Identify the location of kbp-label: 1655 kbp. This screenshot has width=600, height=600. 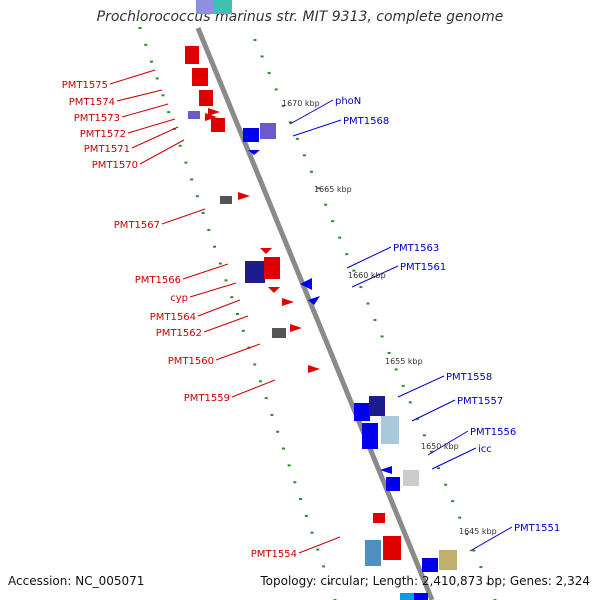
(404, 361).